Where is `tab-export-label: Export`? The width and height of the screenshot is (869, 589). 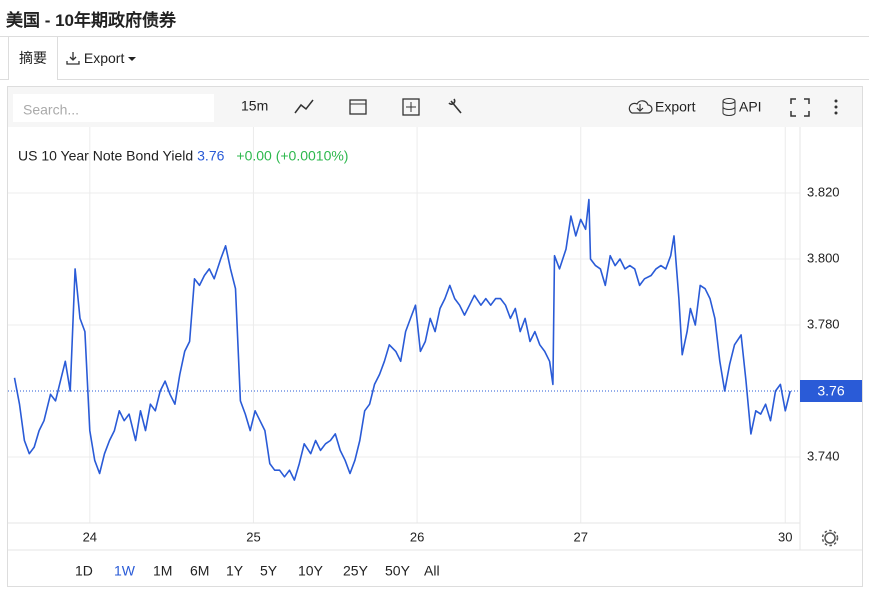 tab-export-label: Export is located at coordinates (104, 58).